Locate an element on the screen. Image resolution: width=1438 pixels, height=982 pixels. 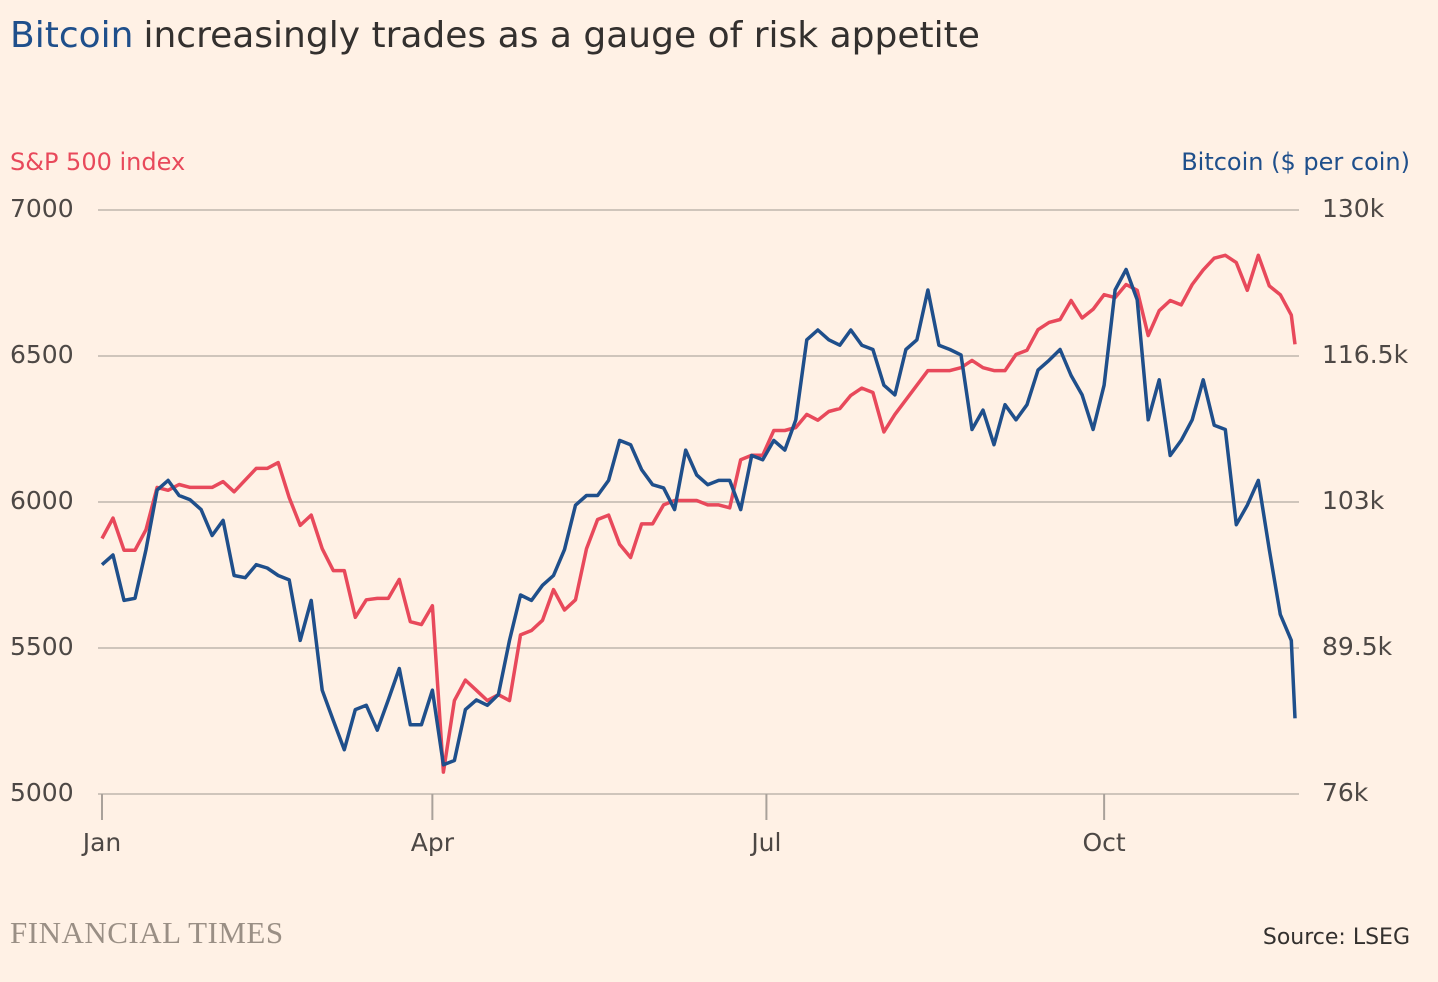
y-tick-label: 7000 is located at coordinates (42, 208).